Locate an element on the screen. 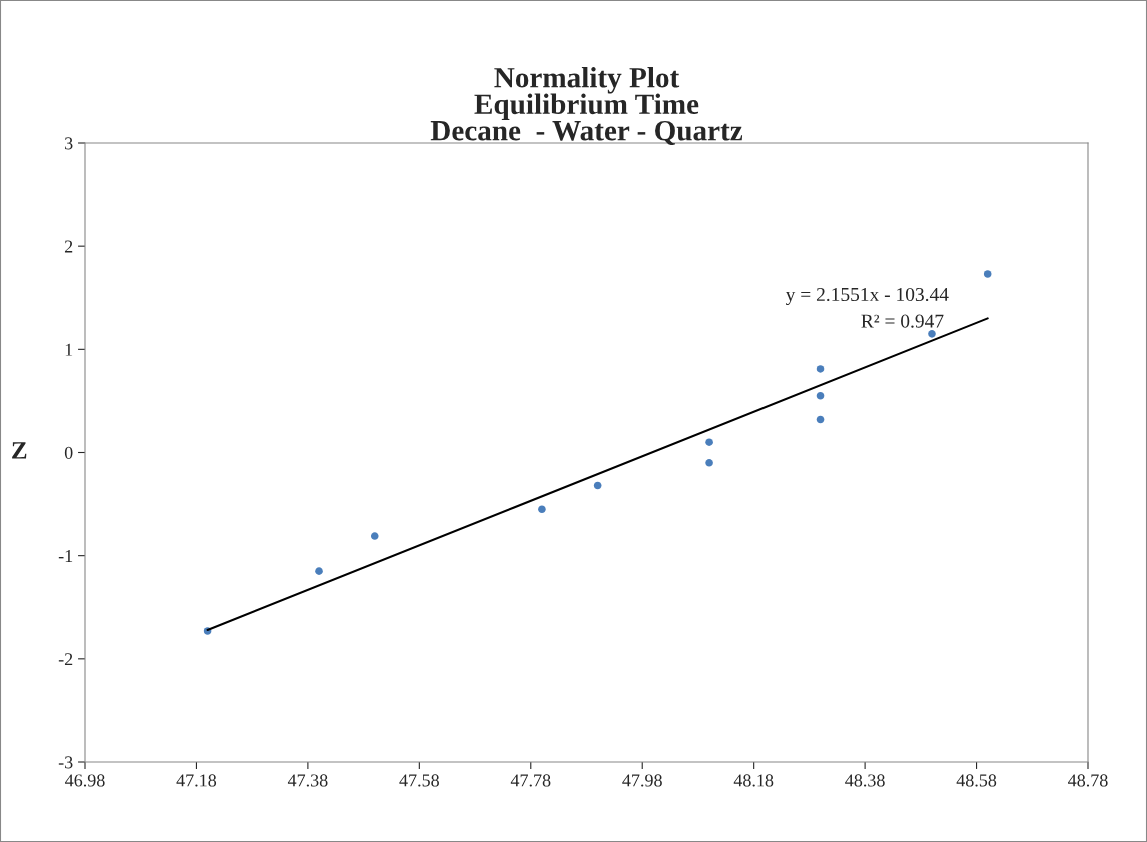  x-tick-label: 48.78 is located at coordinates (1088, 780).